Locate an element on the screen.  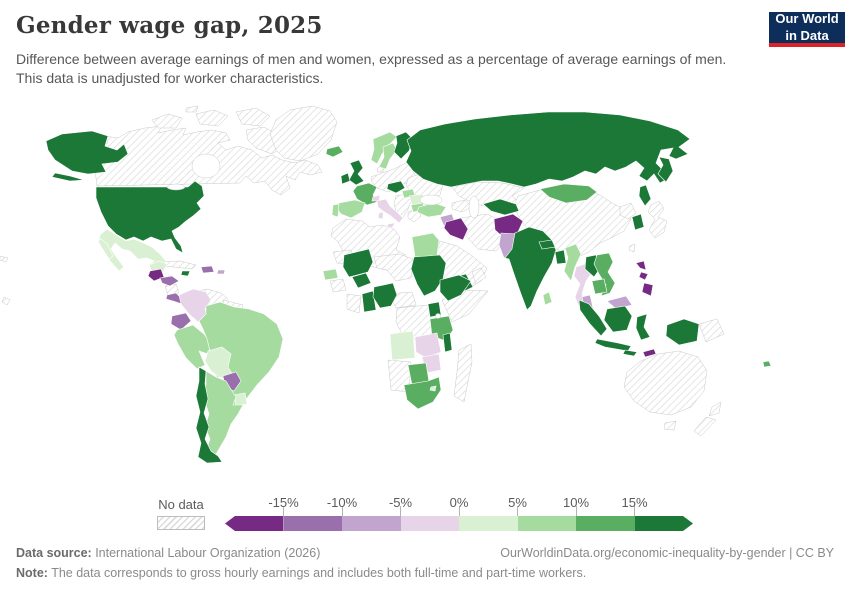
country-indonesia-java is located at coordinates (613, 345).